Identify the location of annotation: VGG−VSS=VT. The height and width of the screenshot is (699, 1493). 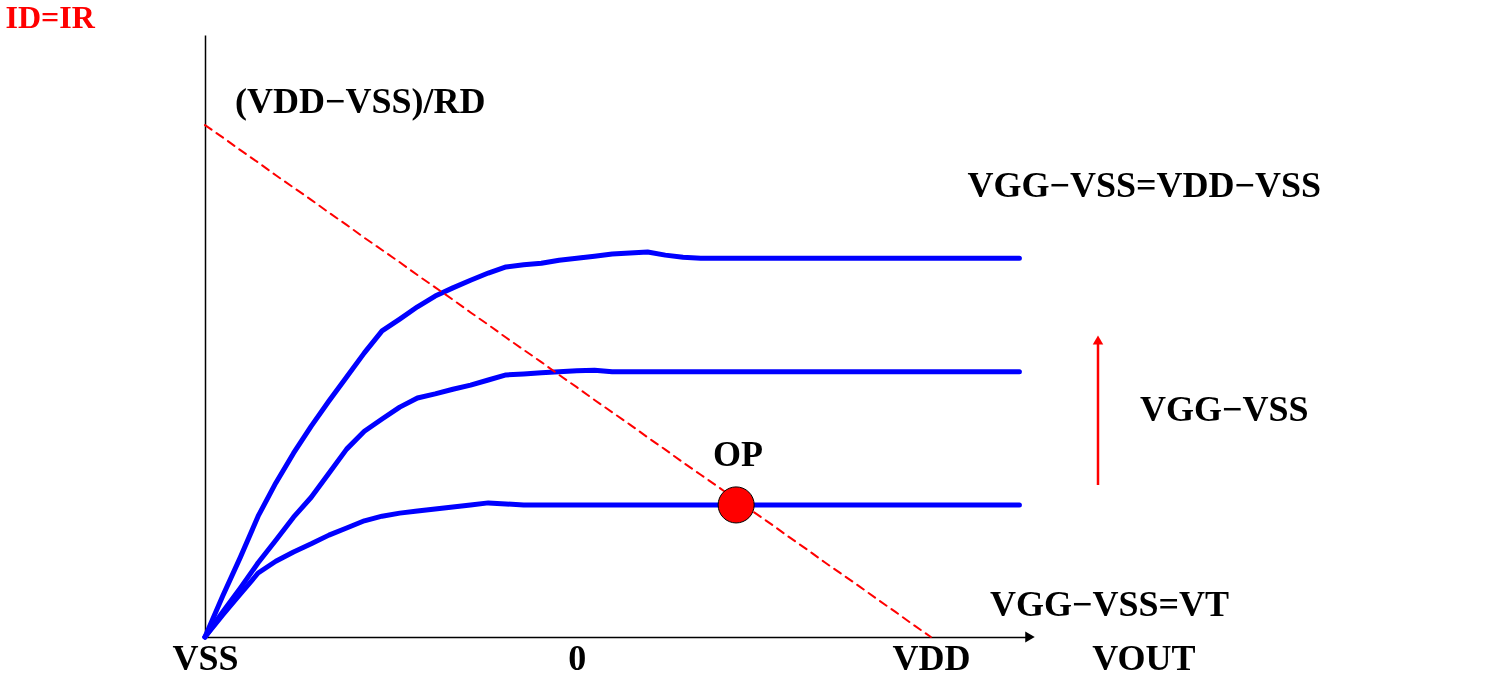
(1110, 604).